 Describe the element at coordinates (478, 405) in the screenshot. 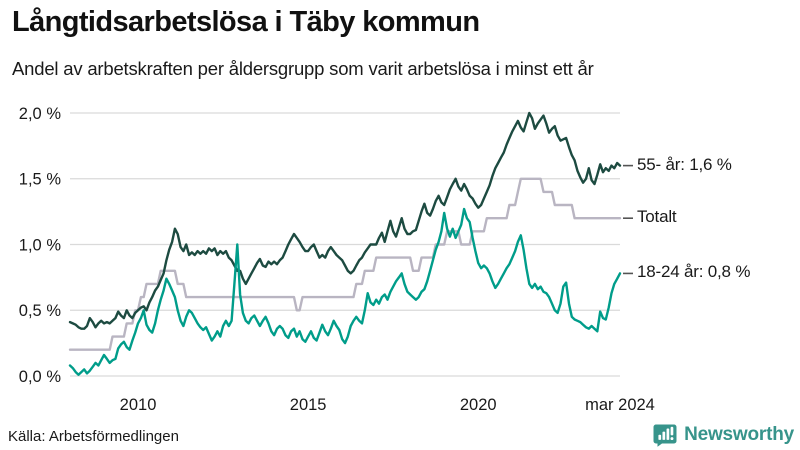

I see `x-tick-label: 2020` at that location.